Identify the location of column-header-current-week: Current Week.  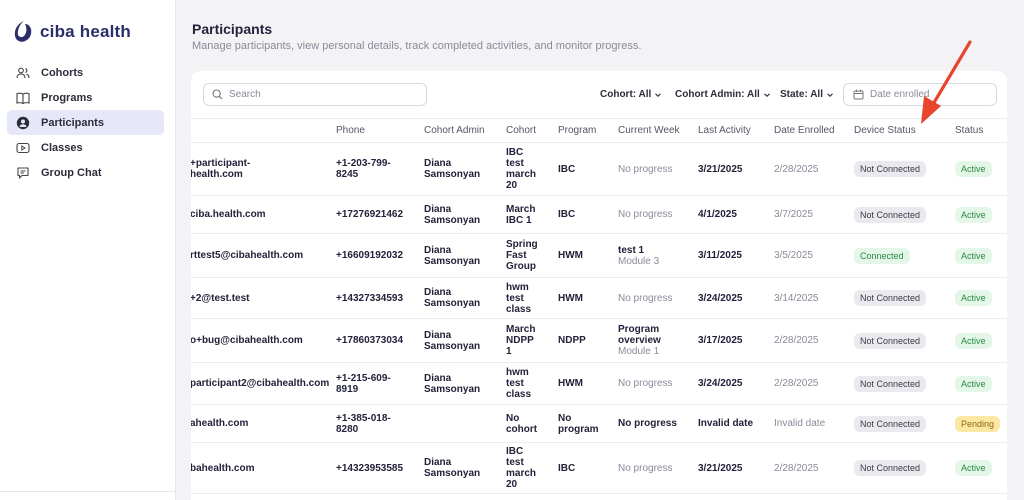
(658, 130).